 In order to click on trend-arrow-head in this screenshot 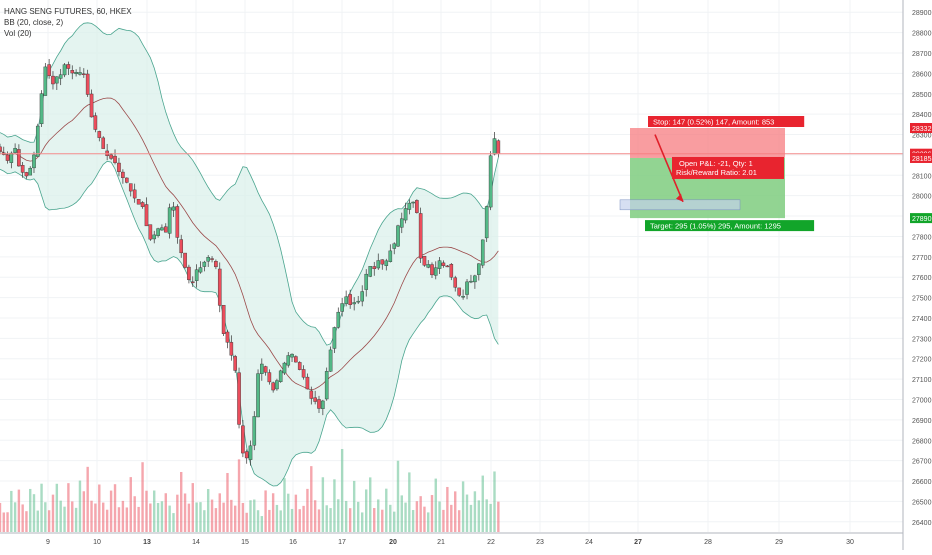, I will do `click(679, 197)`.